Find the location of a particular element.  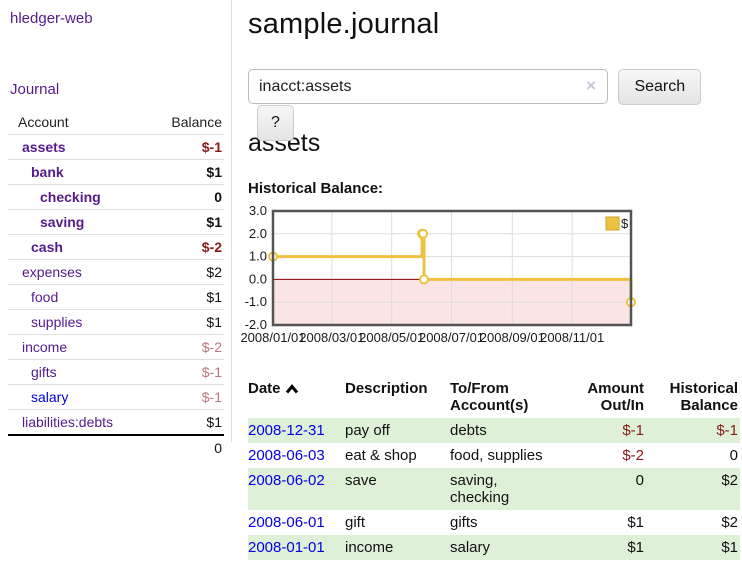

account-link-saving: saving is located at coordinates (62, 222).